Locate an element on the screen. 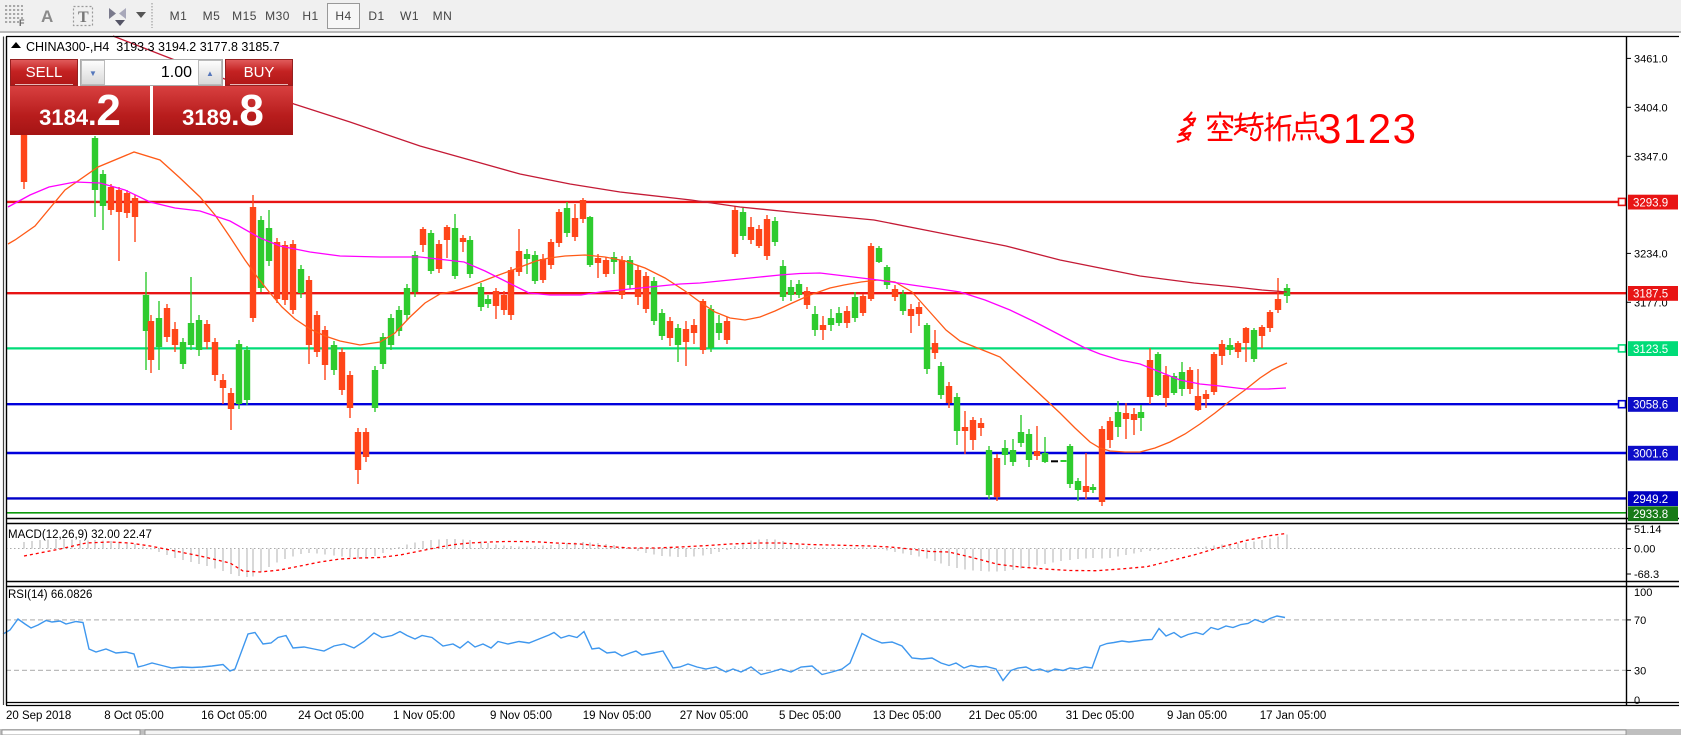 Image resolution: width=1681 pixels, height=735 pixels. svg-text: 70 is located at coordinates (1640, 621).